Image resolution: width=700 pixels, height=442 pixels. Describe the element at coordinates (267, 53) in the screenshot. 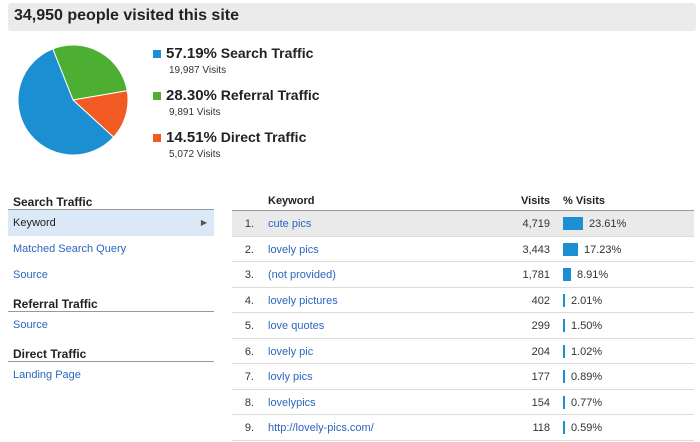

I see `search-label: Search Traffic` at that location.